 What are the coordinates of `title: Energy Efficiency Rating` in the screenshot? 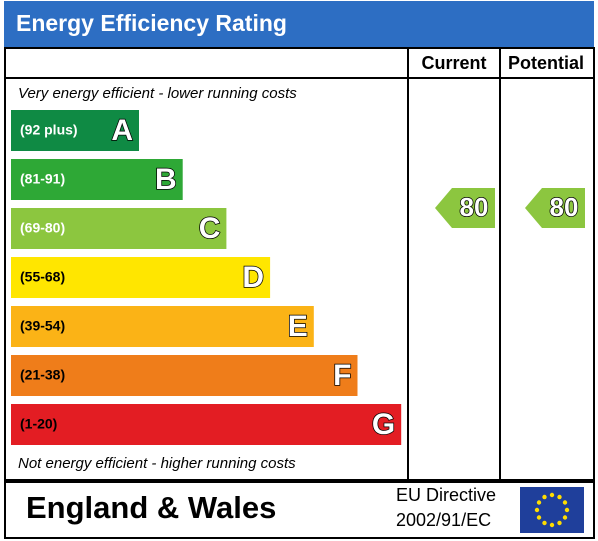 It's located at (151, 23).